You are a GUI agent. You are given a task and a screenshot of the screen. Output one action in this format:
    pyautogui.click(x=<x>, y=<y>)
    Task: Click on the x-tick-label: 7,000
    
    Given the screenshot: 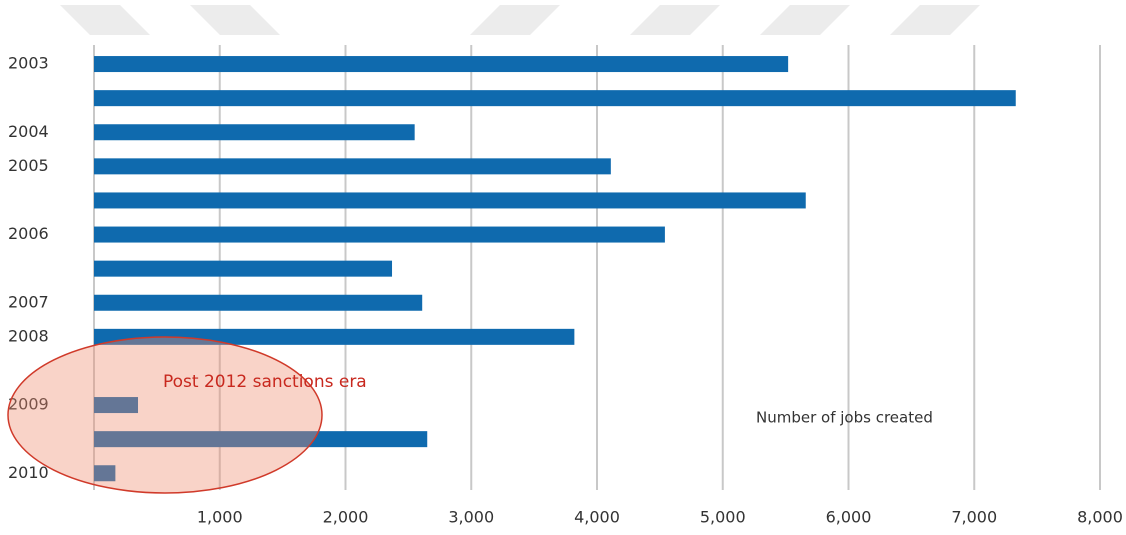 What is the action you would take?
    pyautogui.click(x=974, y=517)
    